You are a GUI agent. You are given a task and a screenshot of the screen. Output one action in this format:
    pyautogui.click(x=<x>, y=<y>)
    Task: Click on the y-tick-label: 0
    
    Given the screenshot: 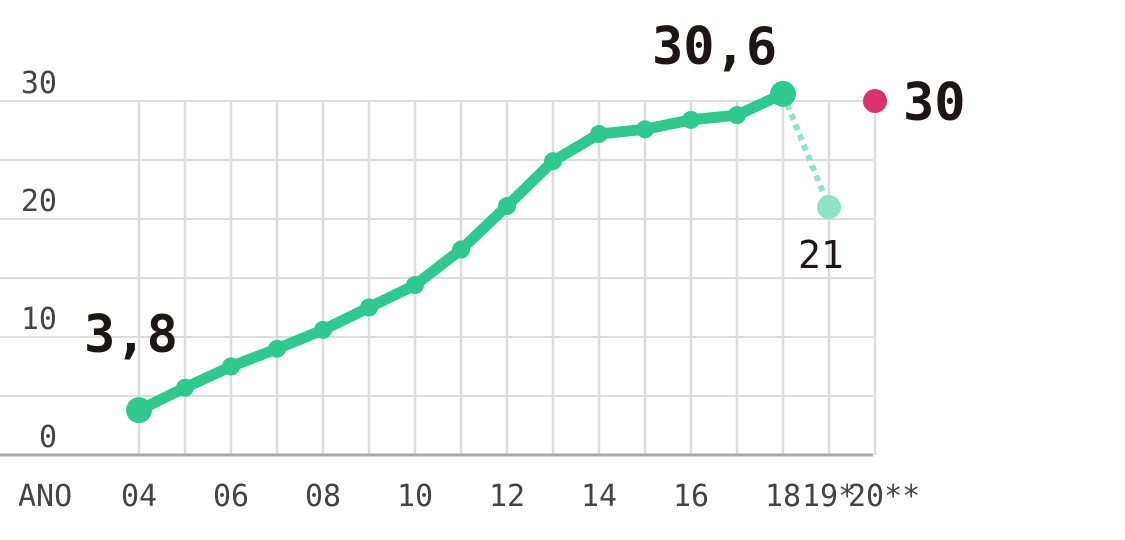 What is the action you would take?
    pyautogui.click(x=48, y=437)
    